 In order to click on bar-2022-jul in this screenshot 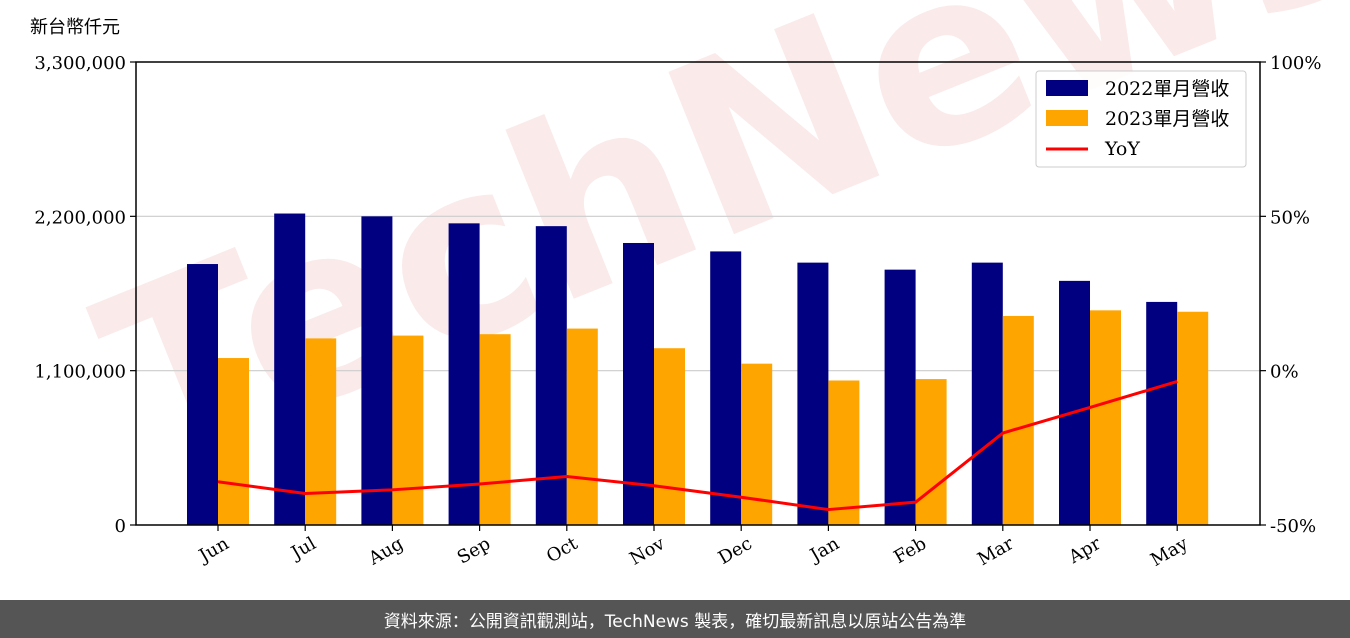, I will do `click(290, 369)`.